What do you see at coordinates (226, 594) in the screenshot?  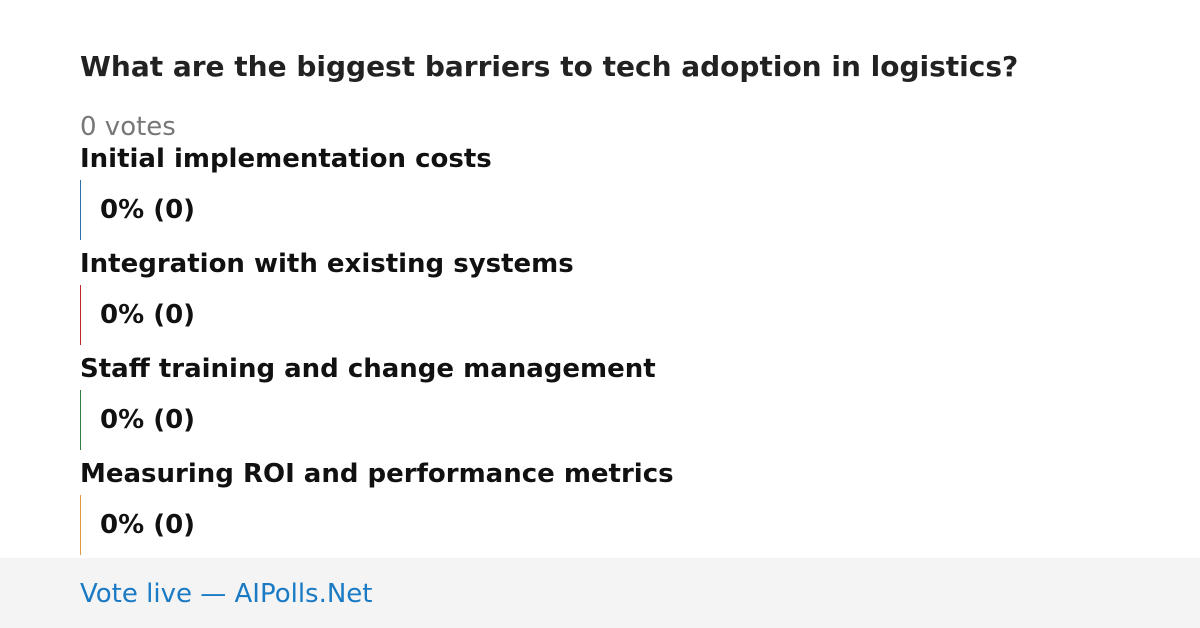 I see `footer-link: Vote live — AIPolls.Net` at bounding box center [226, 594].